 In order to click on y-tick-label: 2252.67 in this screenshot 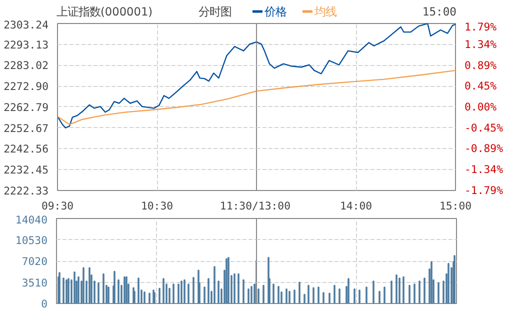, I will do `click(26, 128)`.